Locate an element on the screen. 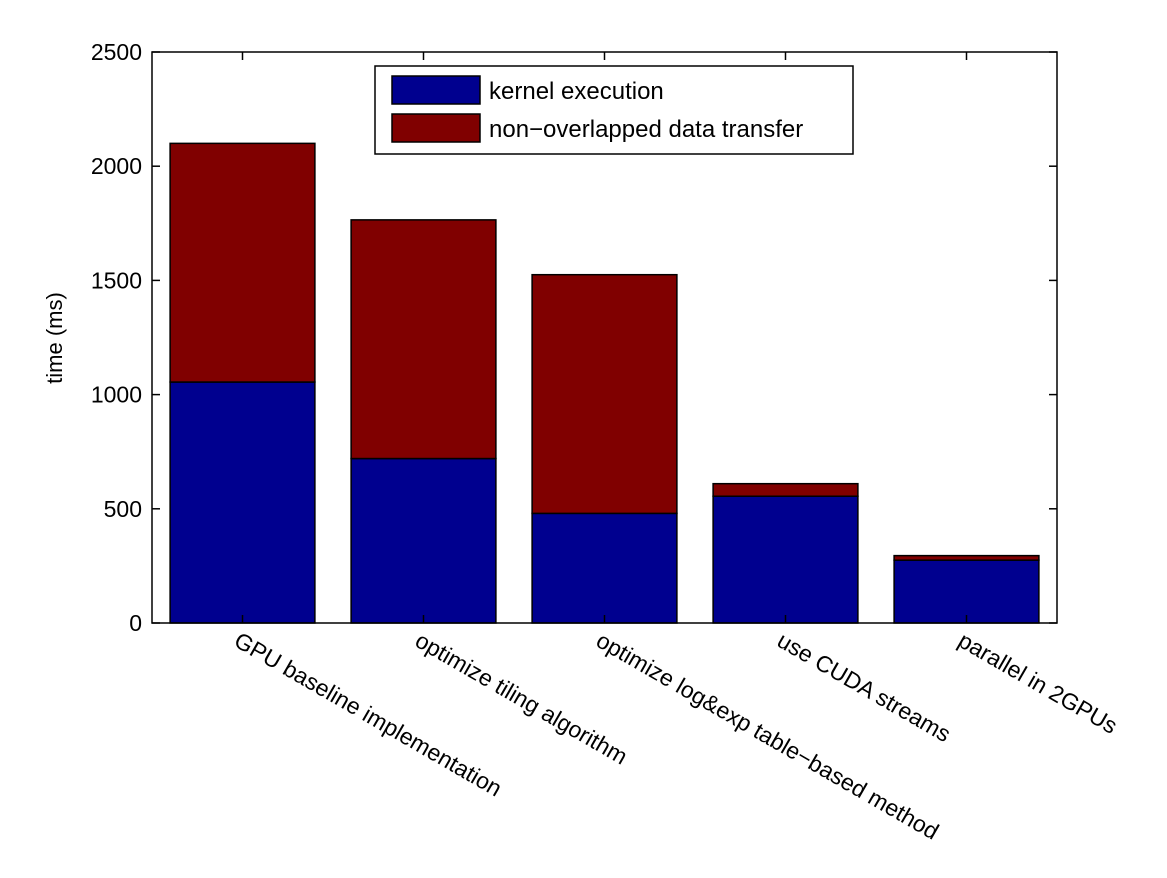 The image size is (1167, 878). x-tick-label: use CUDA streams is located at coordinates (864, 687).